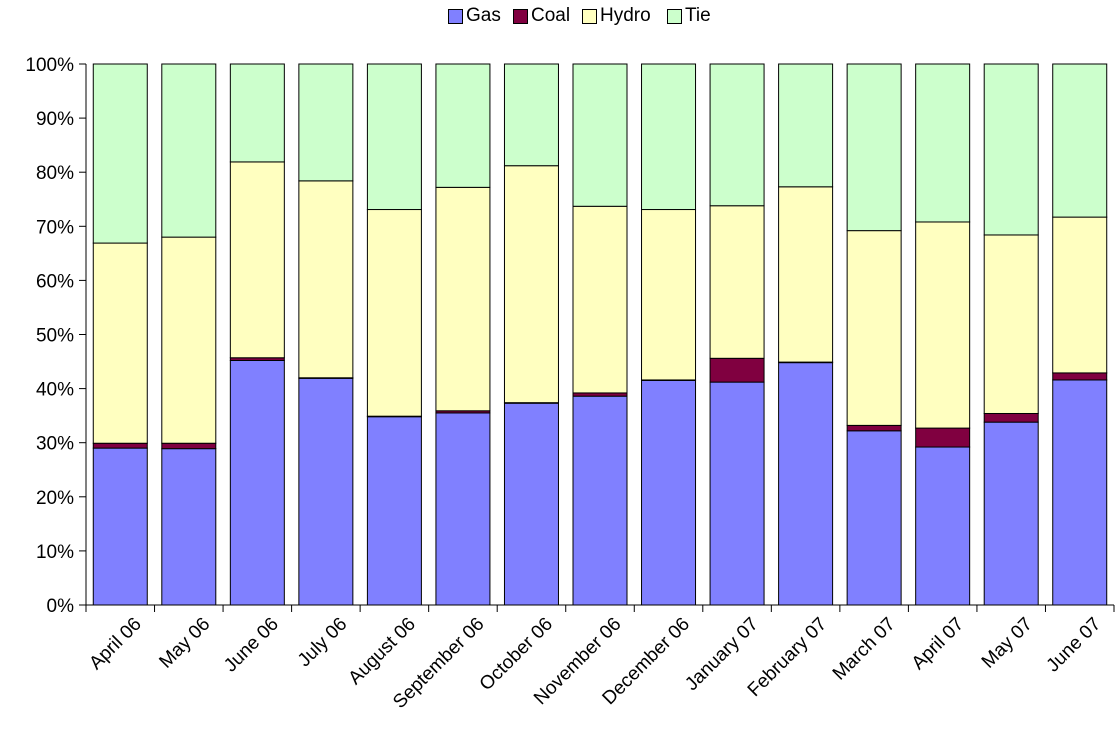 This screenshot has height=751, width=1115. What do you see at coordinates (55, 498) in the screenshot?
I see `y-tick-label: 20%` at bounding box center [55, 498].